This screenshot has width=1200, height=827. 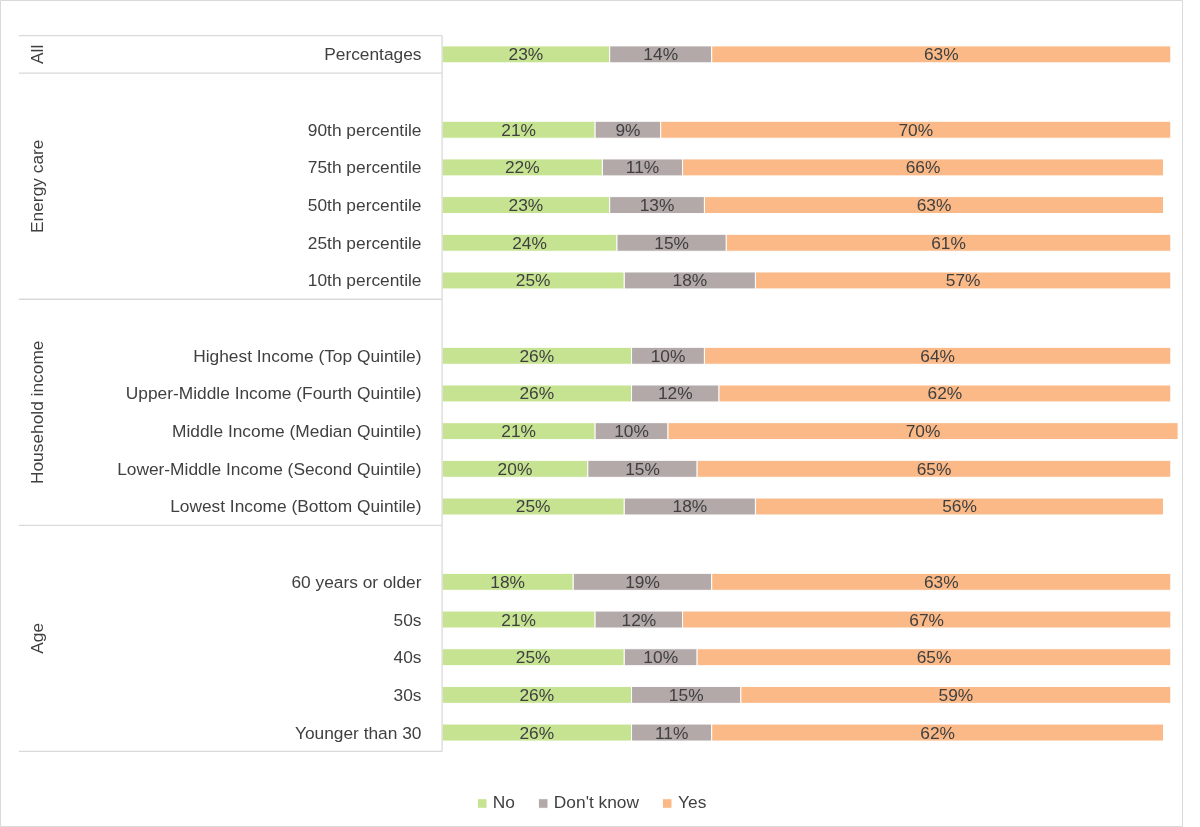 What do you see at coordinates (269, 468) in the screenshot?
I see `y-tick-label: Lower-Middle Income (Second Quintile)` at bounding box center [269, 468].